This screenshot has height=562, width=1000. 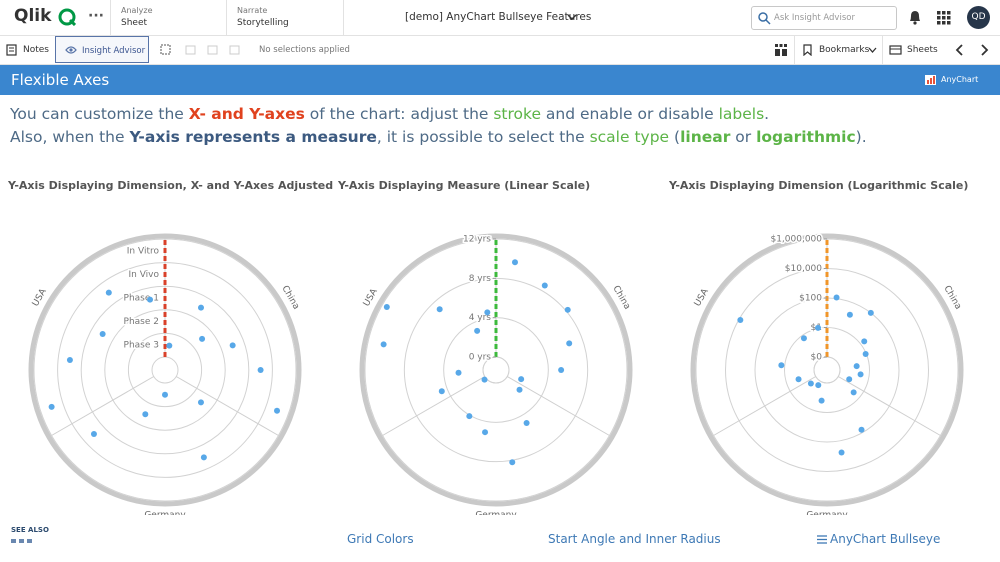 What do you see at coordinates (974, 50) in the screenshot?
I see `sheet-nav` at bounding box center [974, 50].